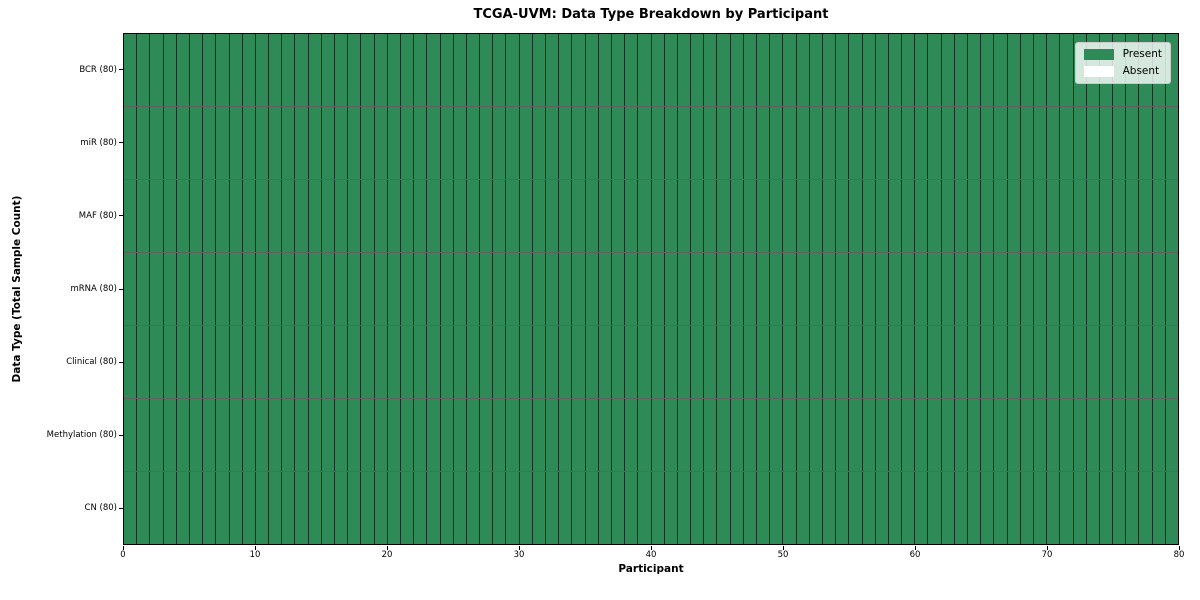 This screenshot has height=600, width=1200. I want to click on x-axis-label: Participant, so click(651, 569).